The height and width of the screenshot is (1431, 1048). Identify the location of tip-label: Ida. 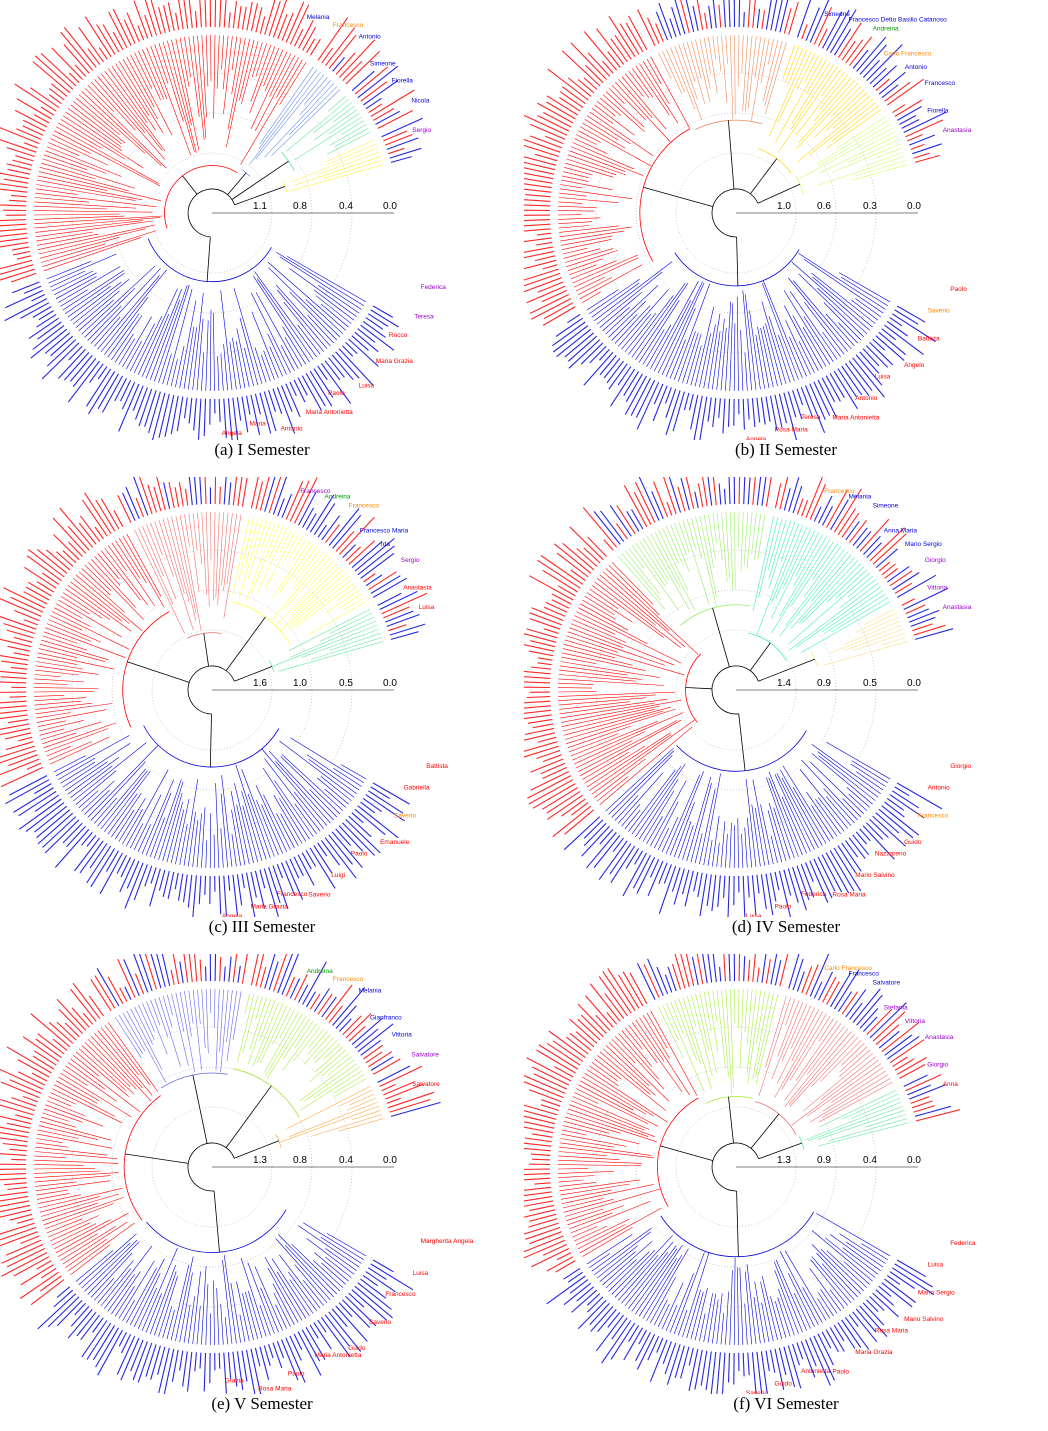
(385, 544).